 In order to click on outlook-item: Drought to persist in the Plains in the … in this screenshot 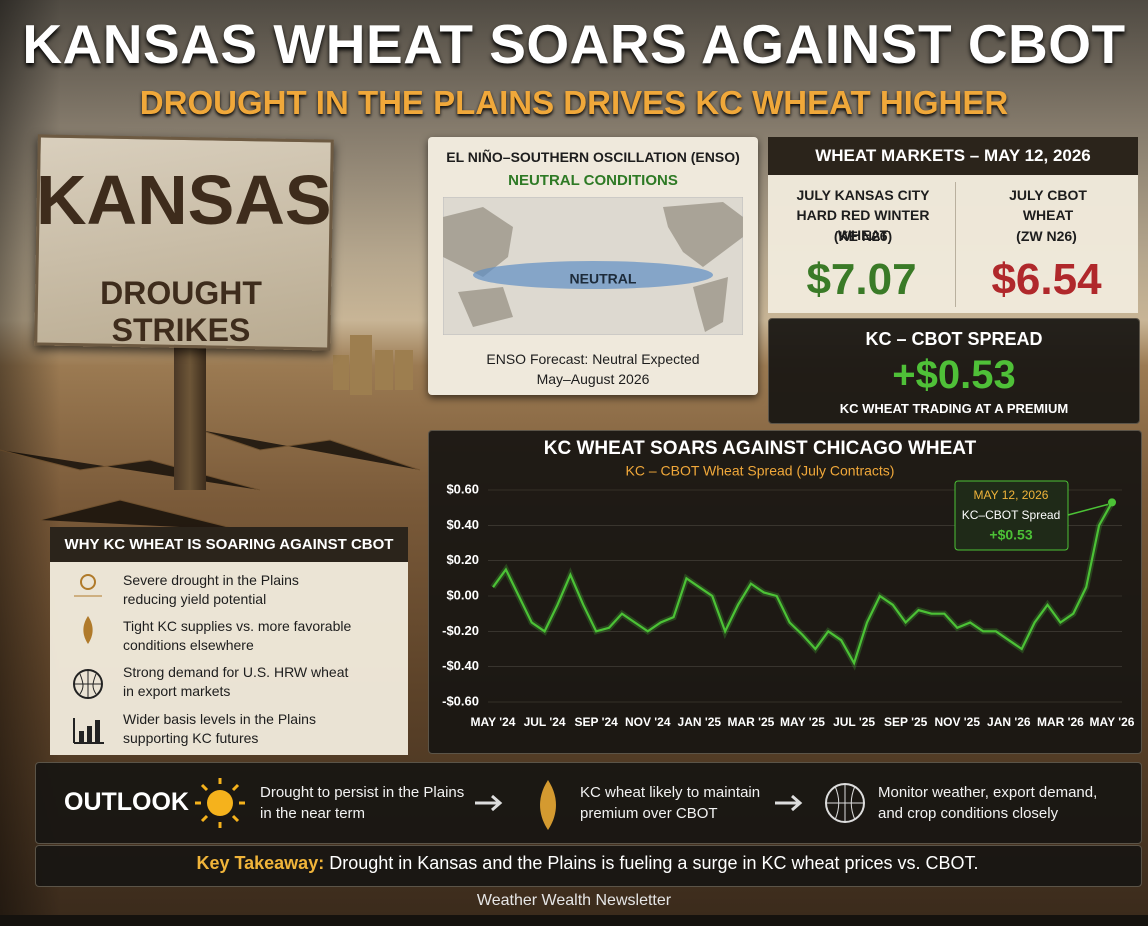, I will do `click(362, 803)`.